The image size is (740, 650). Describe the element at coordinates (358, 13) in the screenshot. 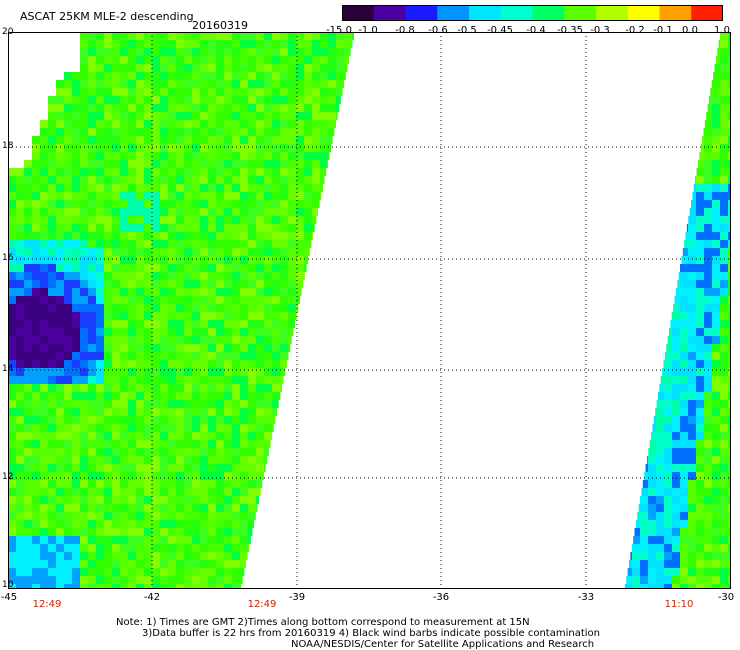

I see `colorbar-segment` at that location.